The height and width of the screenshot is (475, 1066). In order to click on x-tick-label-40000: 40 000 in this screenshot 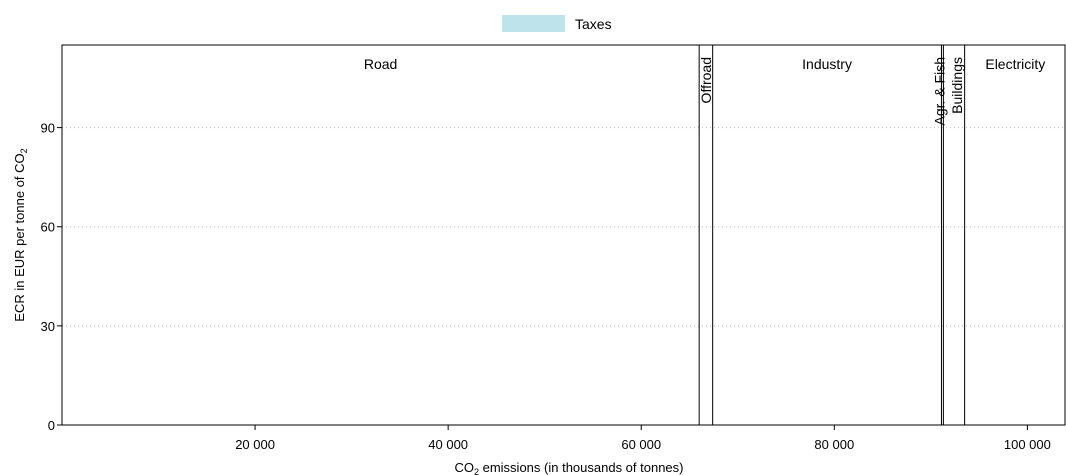, I will do `click(448, 444)`.